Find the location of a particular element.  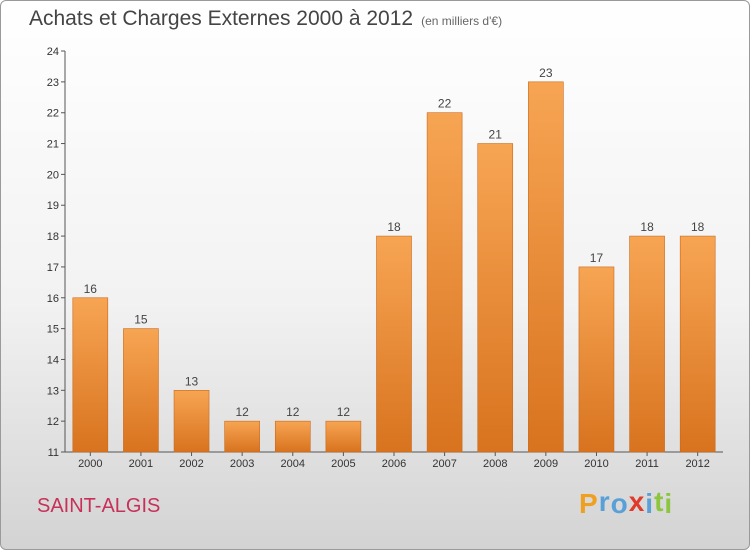

chart-subtitle: (en milliers d'€) is located at coordinates (462, 21).